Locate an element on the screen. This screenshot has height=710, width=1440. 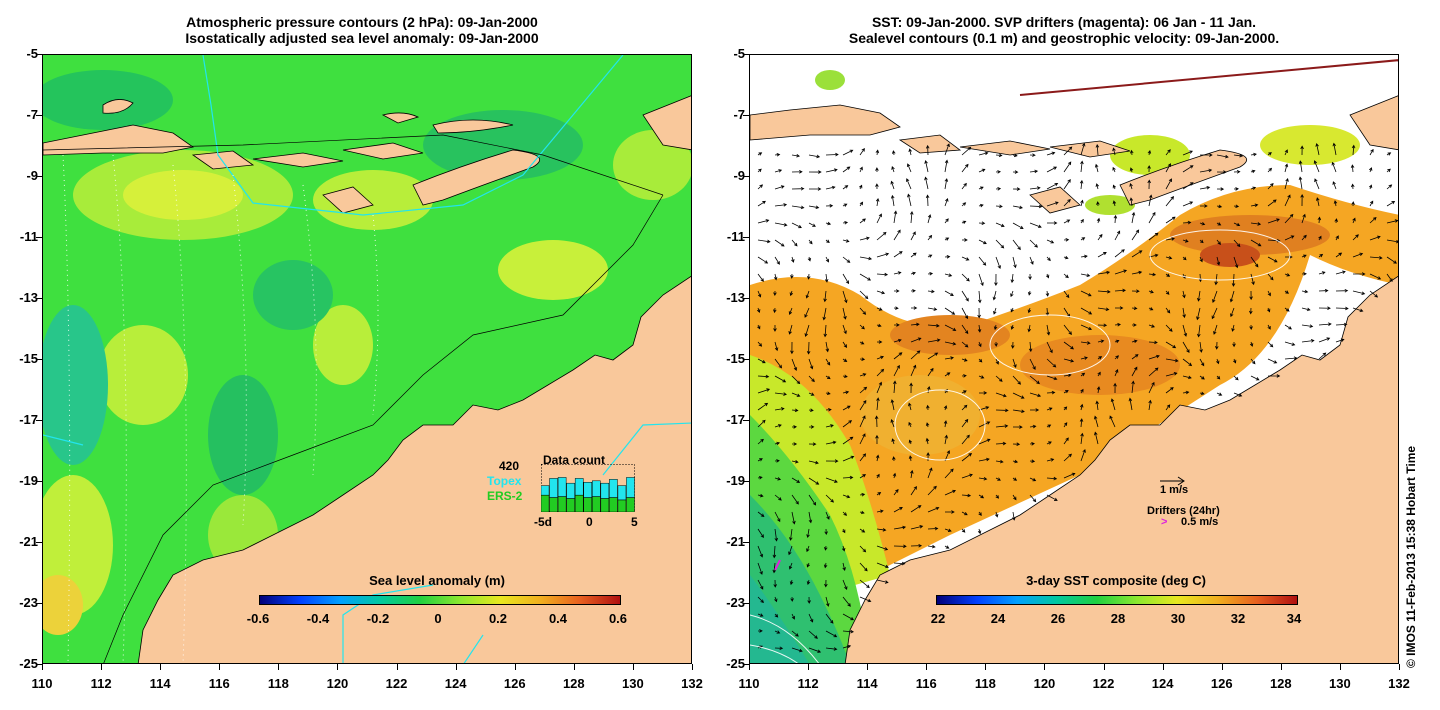
sst-colorbar-title: 3-day SST composite (deg C) is located at coordinates (1116, 580).